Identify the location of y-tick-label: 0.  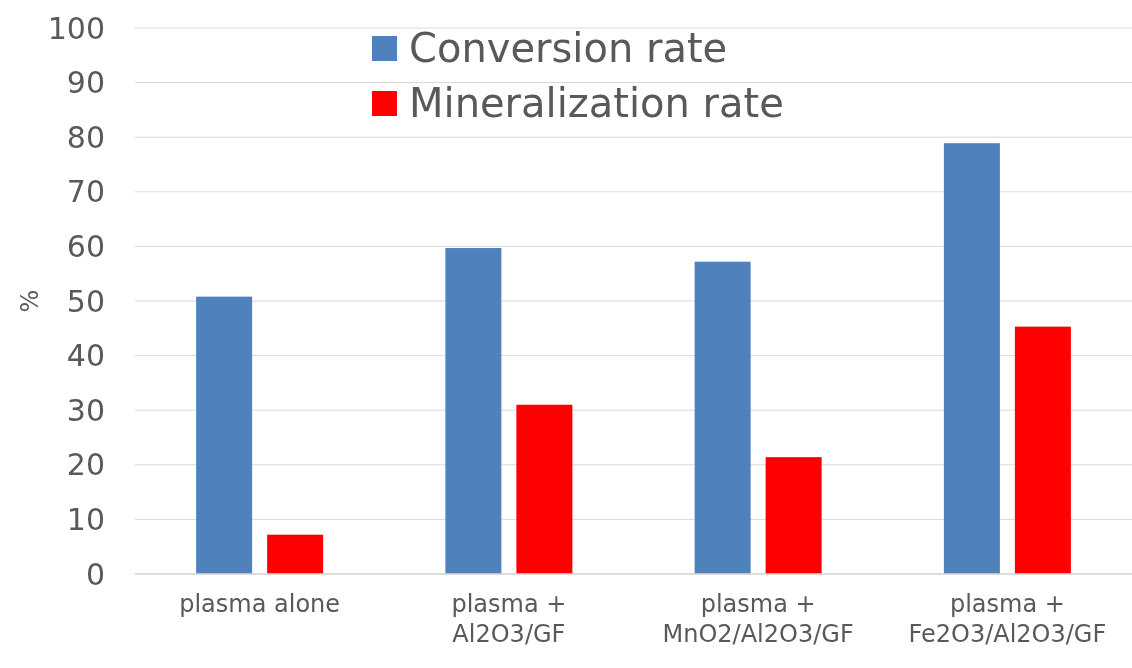
(95, 574).